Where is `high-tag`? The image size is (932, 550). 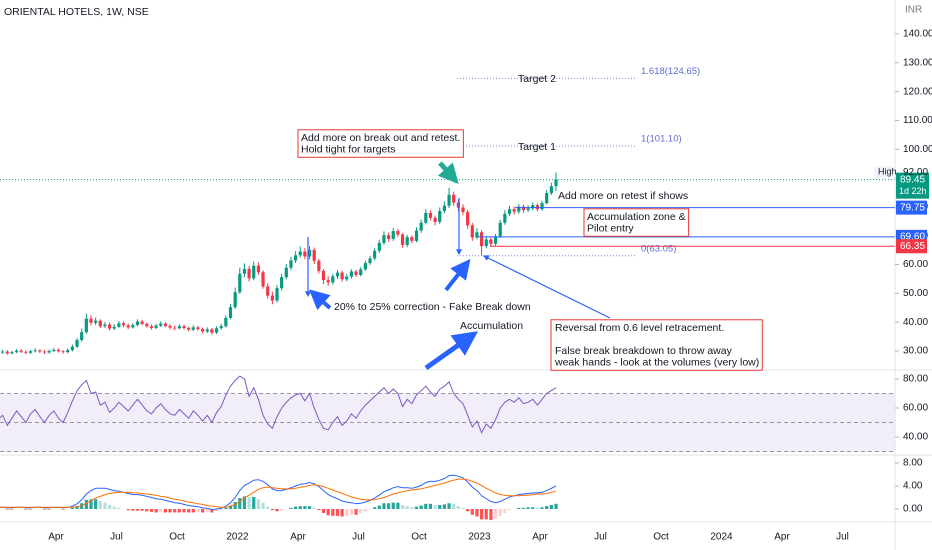 high-tag is located at coordinates (884, 172).